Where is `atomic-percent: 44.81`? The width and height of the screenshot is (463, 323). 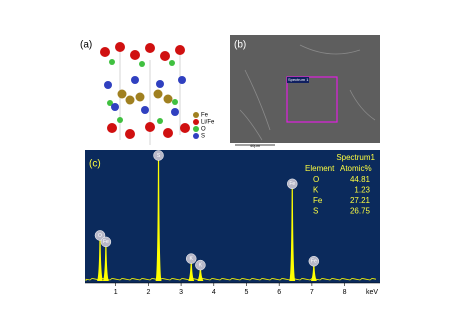
atomic-percent: 44.81 is located at coordinates (360, 179).